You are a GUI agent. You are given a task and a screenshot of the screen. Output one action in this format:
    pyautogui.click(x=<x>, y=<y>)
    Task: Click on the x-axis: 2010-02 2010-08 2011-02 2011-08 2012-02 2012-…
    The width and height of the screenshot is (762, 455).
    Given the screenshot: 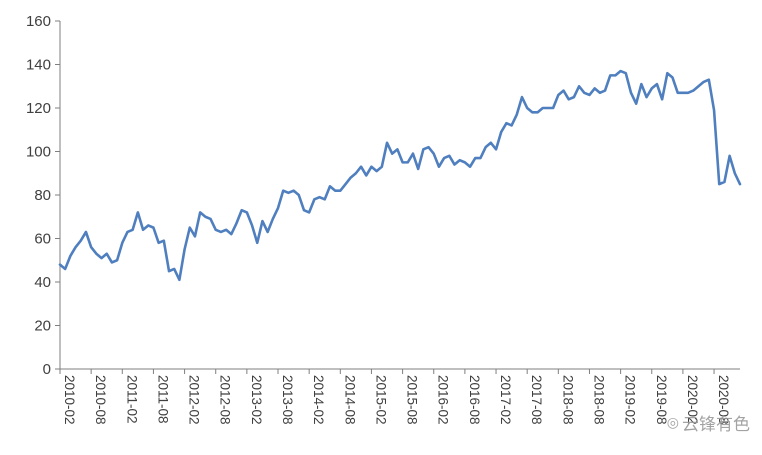 What is the action you would take?
    pyautogui.click(x=399, y=396)
    